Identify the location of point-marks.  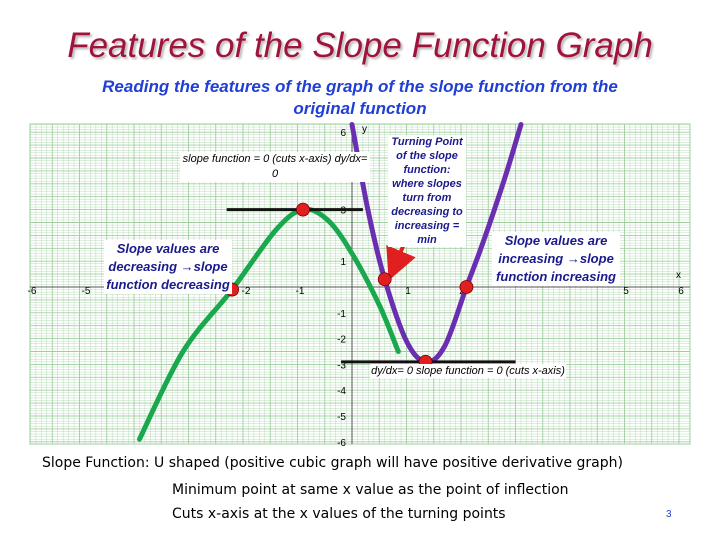
(370, 285).